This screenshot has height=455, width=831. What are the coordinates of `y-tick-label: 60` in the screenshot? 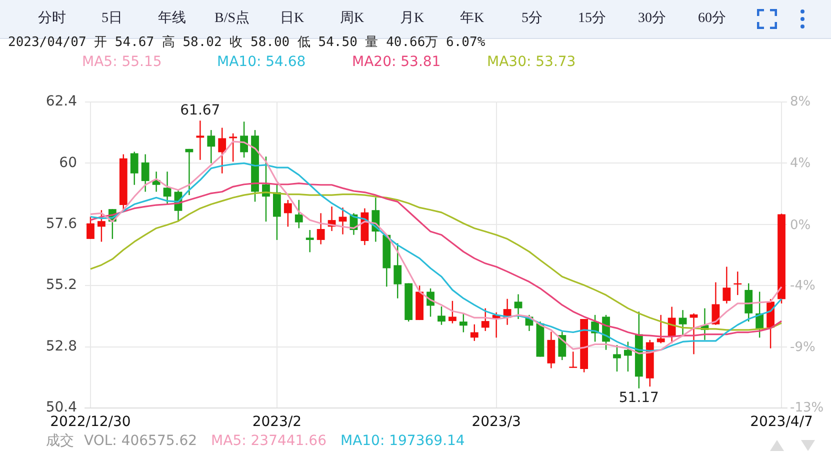 It's located at (68, 162).